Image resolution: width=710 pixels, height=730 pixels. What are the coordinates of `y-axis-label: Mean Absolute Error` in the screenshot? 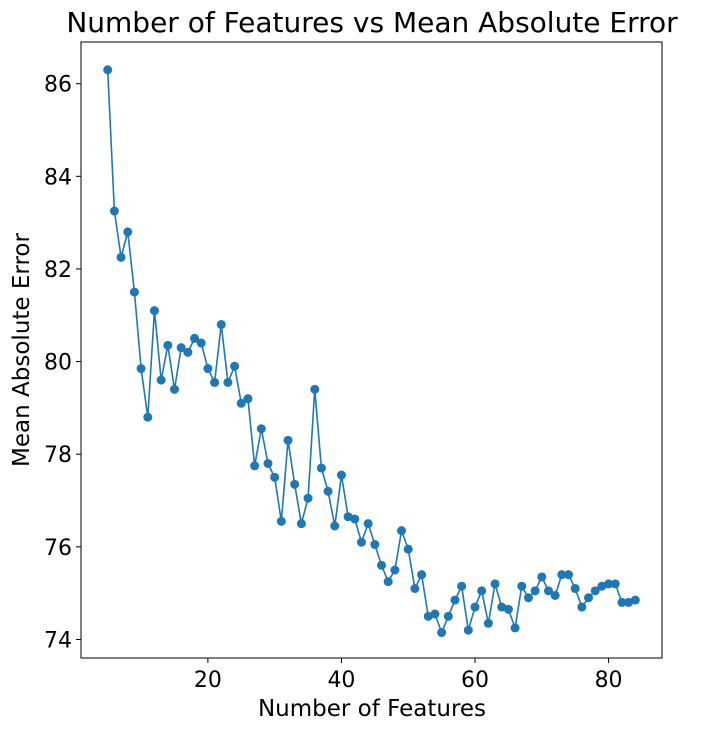 It's located at (22, 350).